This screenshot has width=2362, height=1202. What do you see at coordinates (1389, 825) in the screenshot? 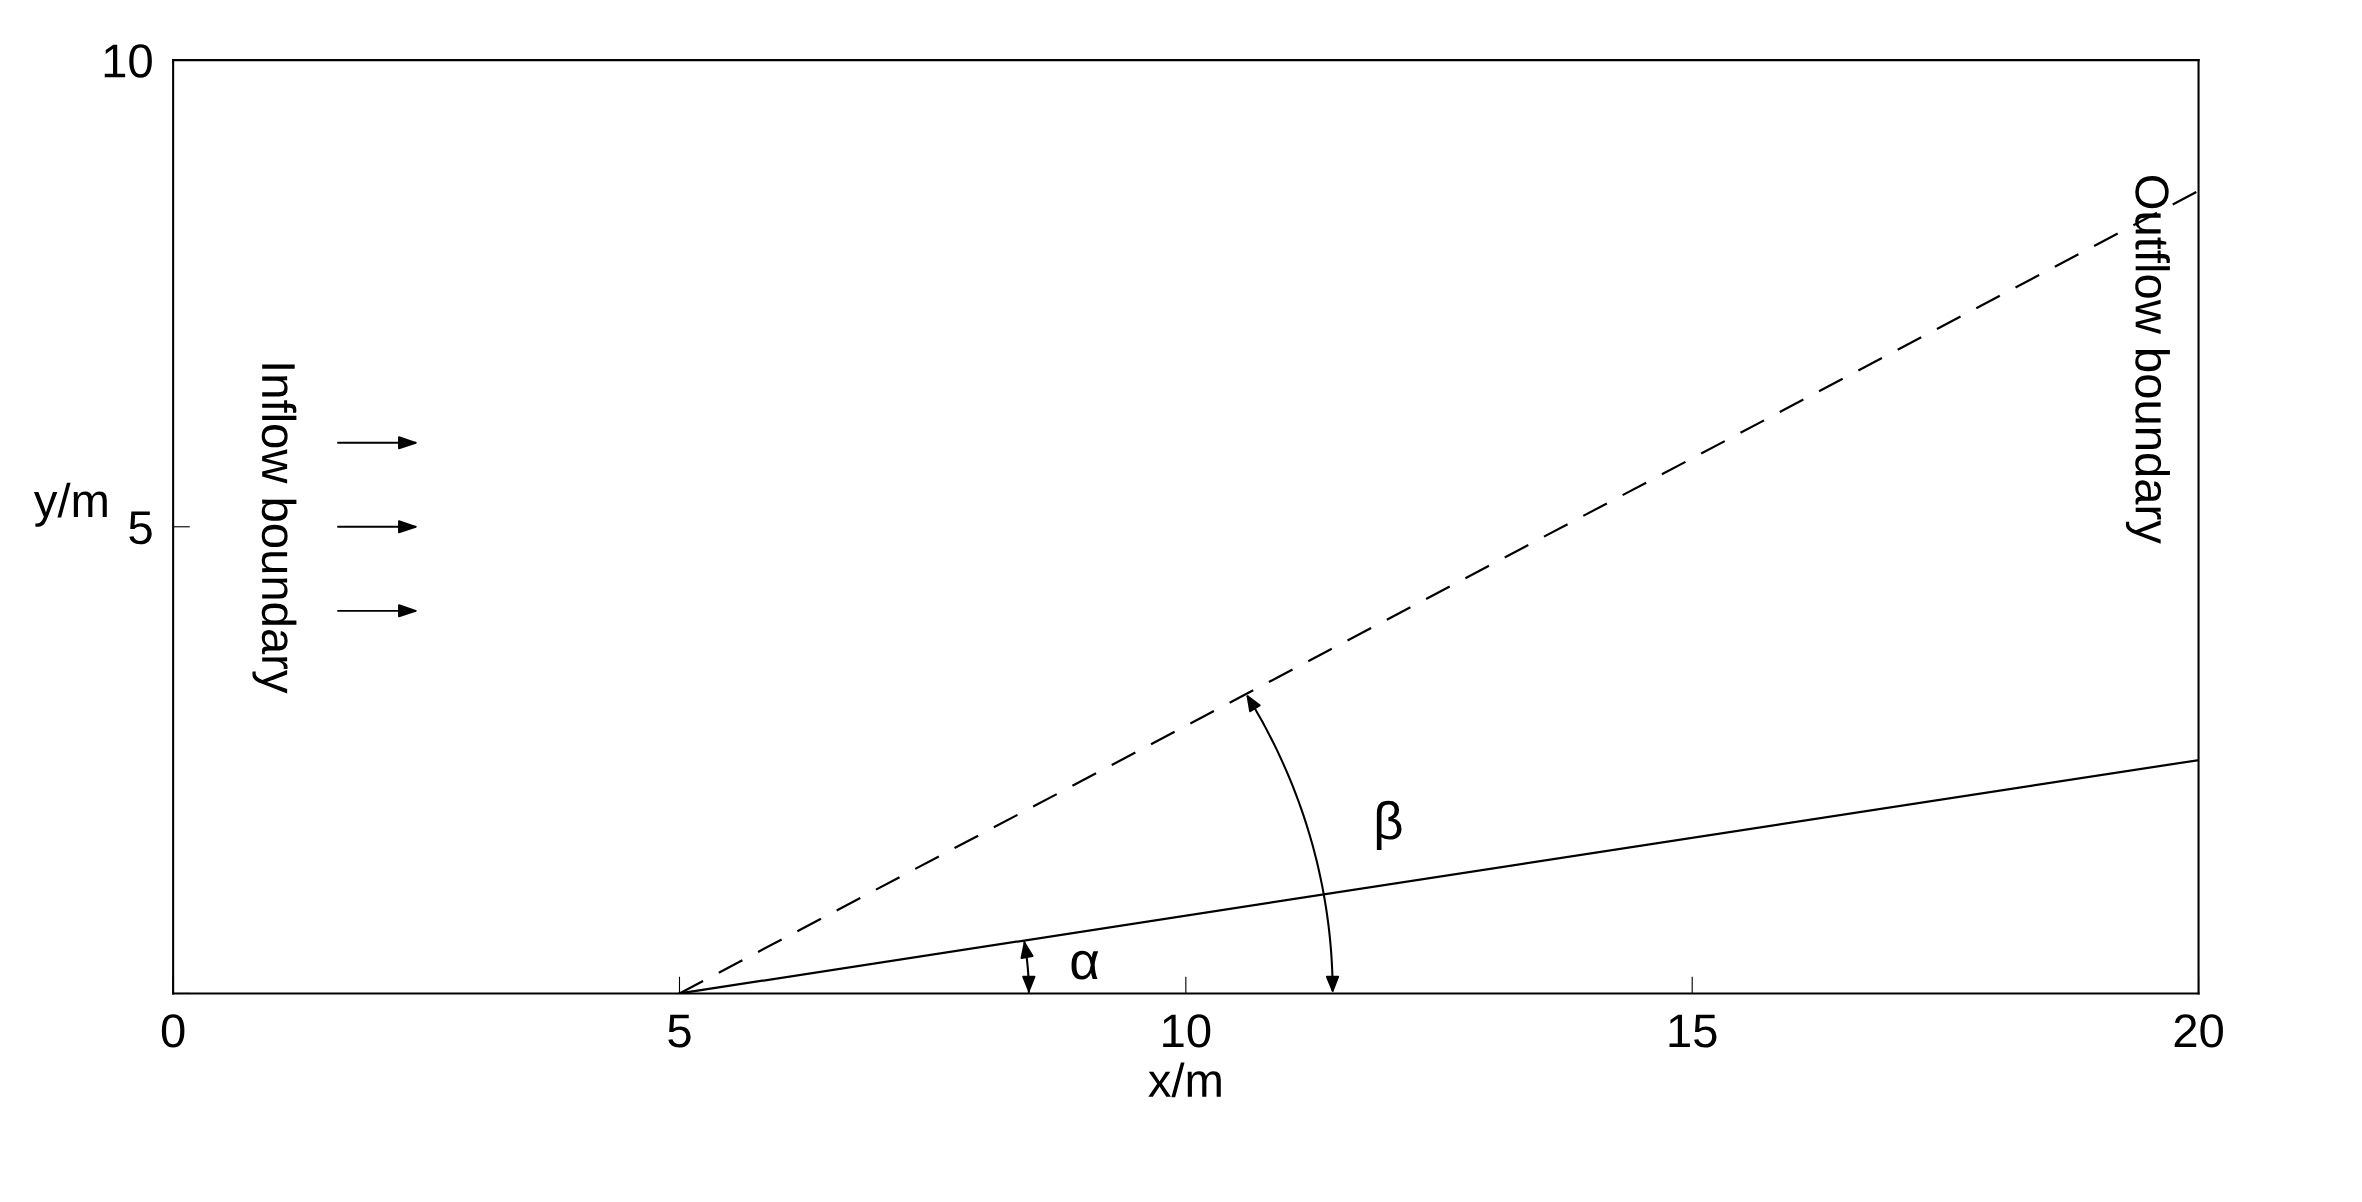
I see `annotation: β` at bounding box center [1389, 825].